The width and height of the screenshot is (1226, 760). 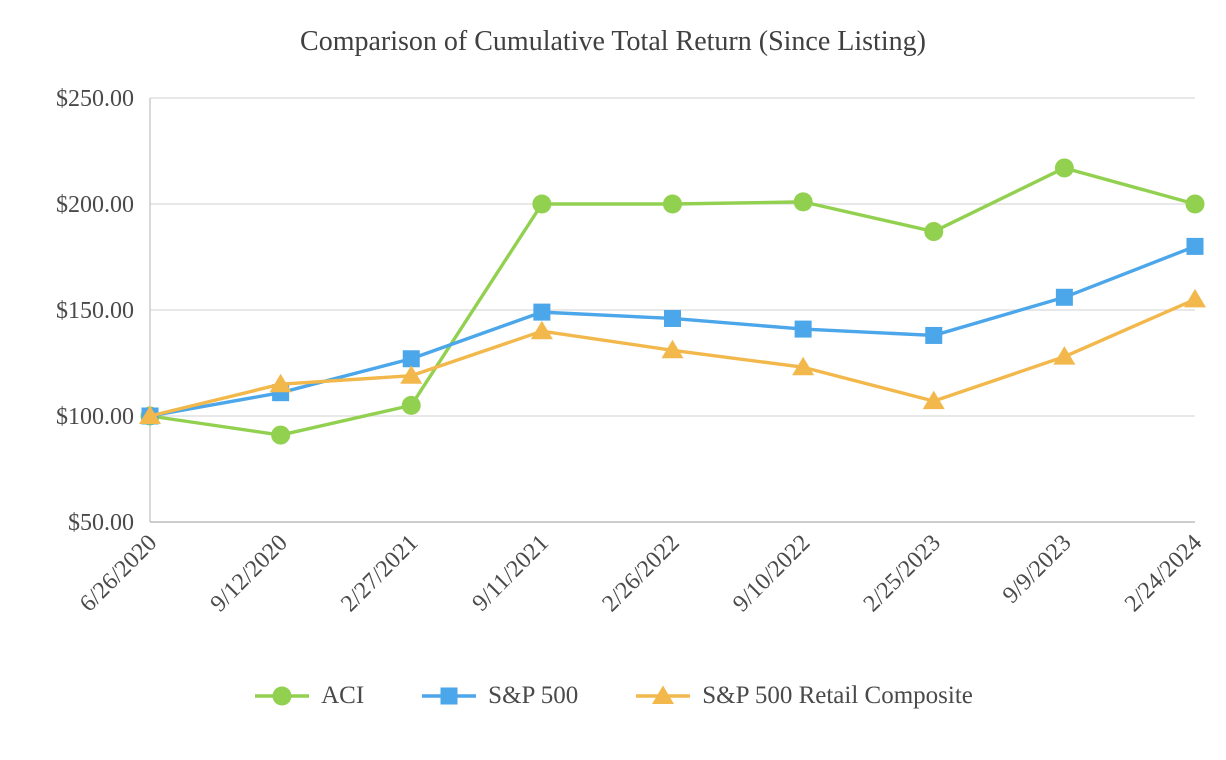 What do you see at coordinates (902, 573) in the screenshot?
I see `x-axis-tick-label: 2/25/2023` at bounding box center [902, 573].